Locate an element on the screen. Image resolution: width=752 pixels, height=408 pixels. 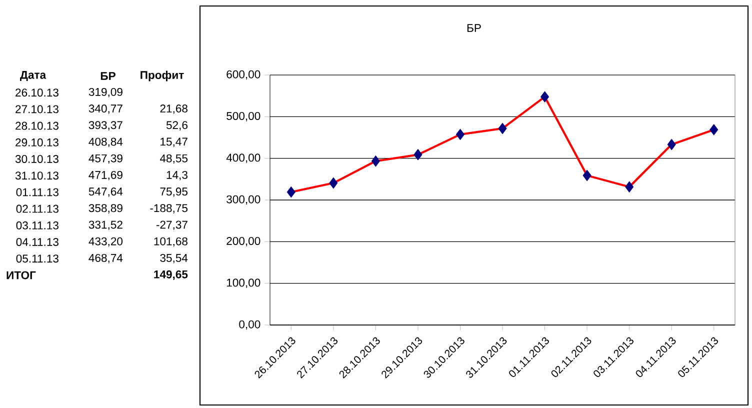
text: 15,47 is located at coordinates (174, 142).